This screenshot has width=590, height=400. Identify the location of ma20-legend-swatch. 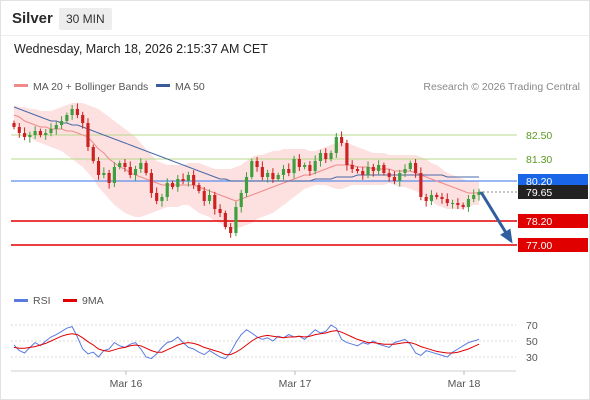
(21, 85).